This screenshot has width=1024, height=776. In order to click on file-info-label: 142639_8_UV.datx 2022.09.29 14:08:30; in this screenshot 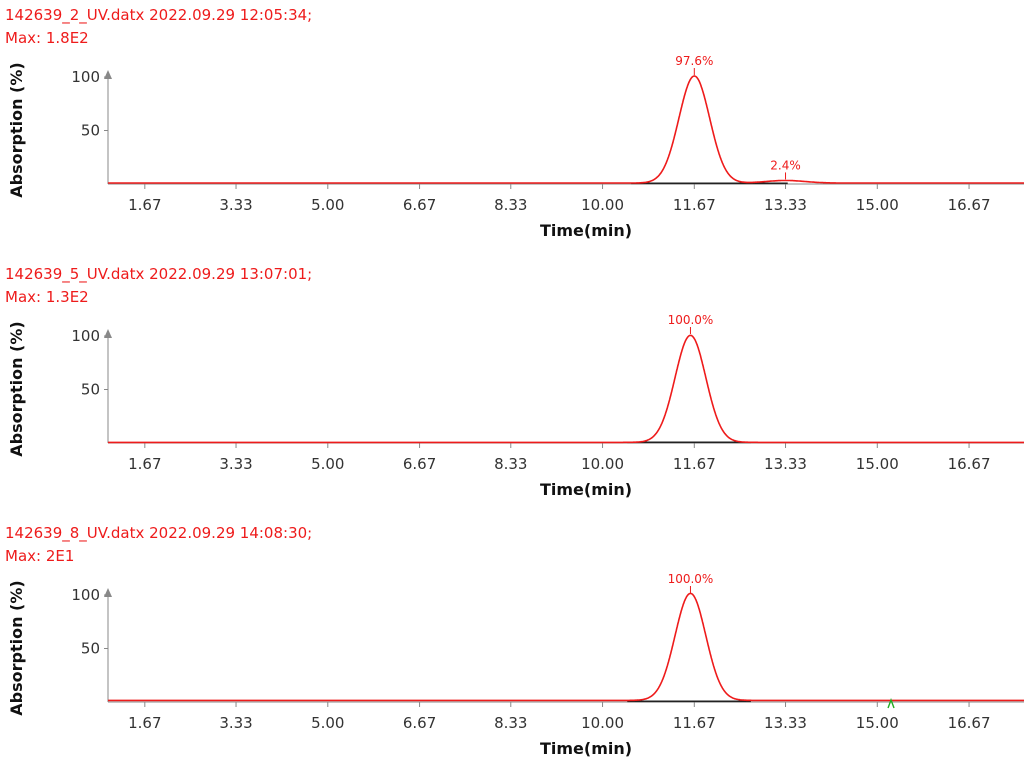, I will do `click(159, 533)`.